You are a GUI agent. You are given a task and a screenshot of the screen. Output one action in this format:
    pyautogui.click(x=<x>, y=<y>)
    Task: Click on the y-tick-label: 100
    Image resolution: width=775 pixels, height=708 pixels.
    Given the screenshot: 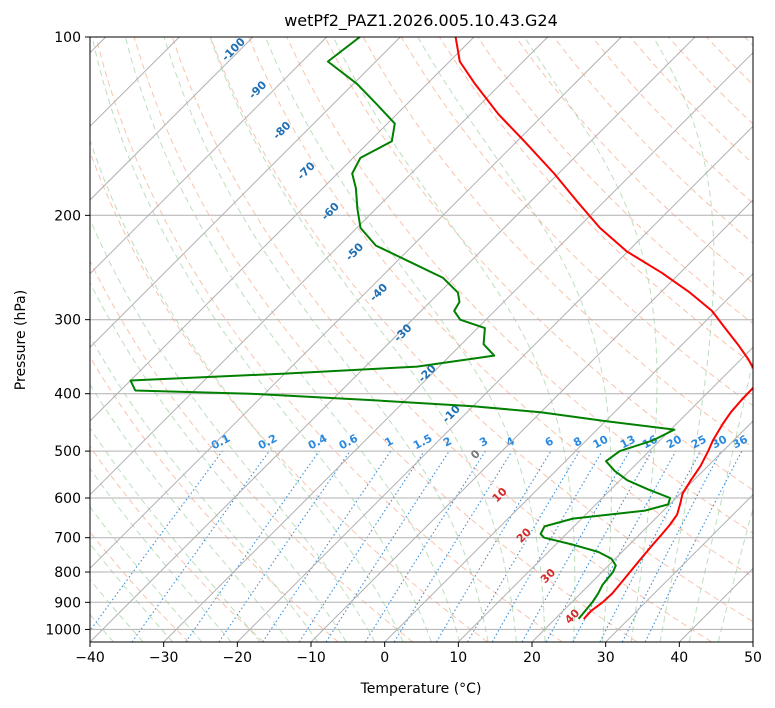 What is the action you would take?
    pyautogui.click(x=67, y=38)
    